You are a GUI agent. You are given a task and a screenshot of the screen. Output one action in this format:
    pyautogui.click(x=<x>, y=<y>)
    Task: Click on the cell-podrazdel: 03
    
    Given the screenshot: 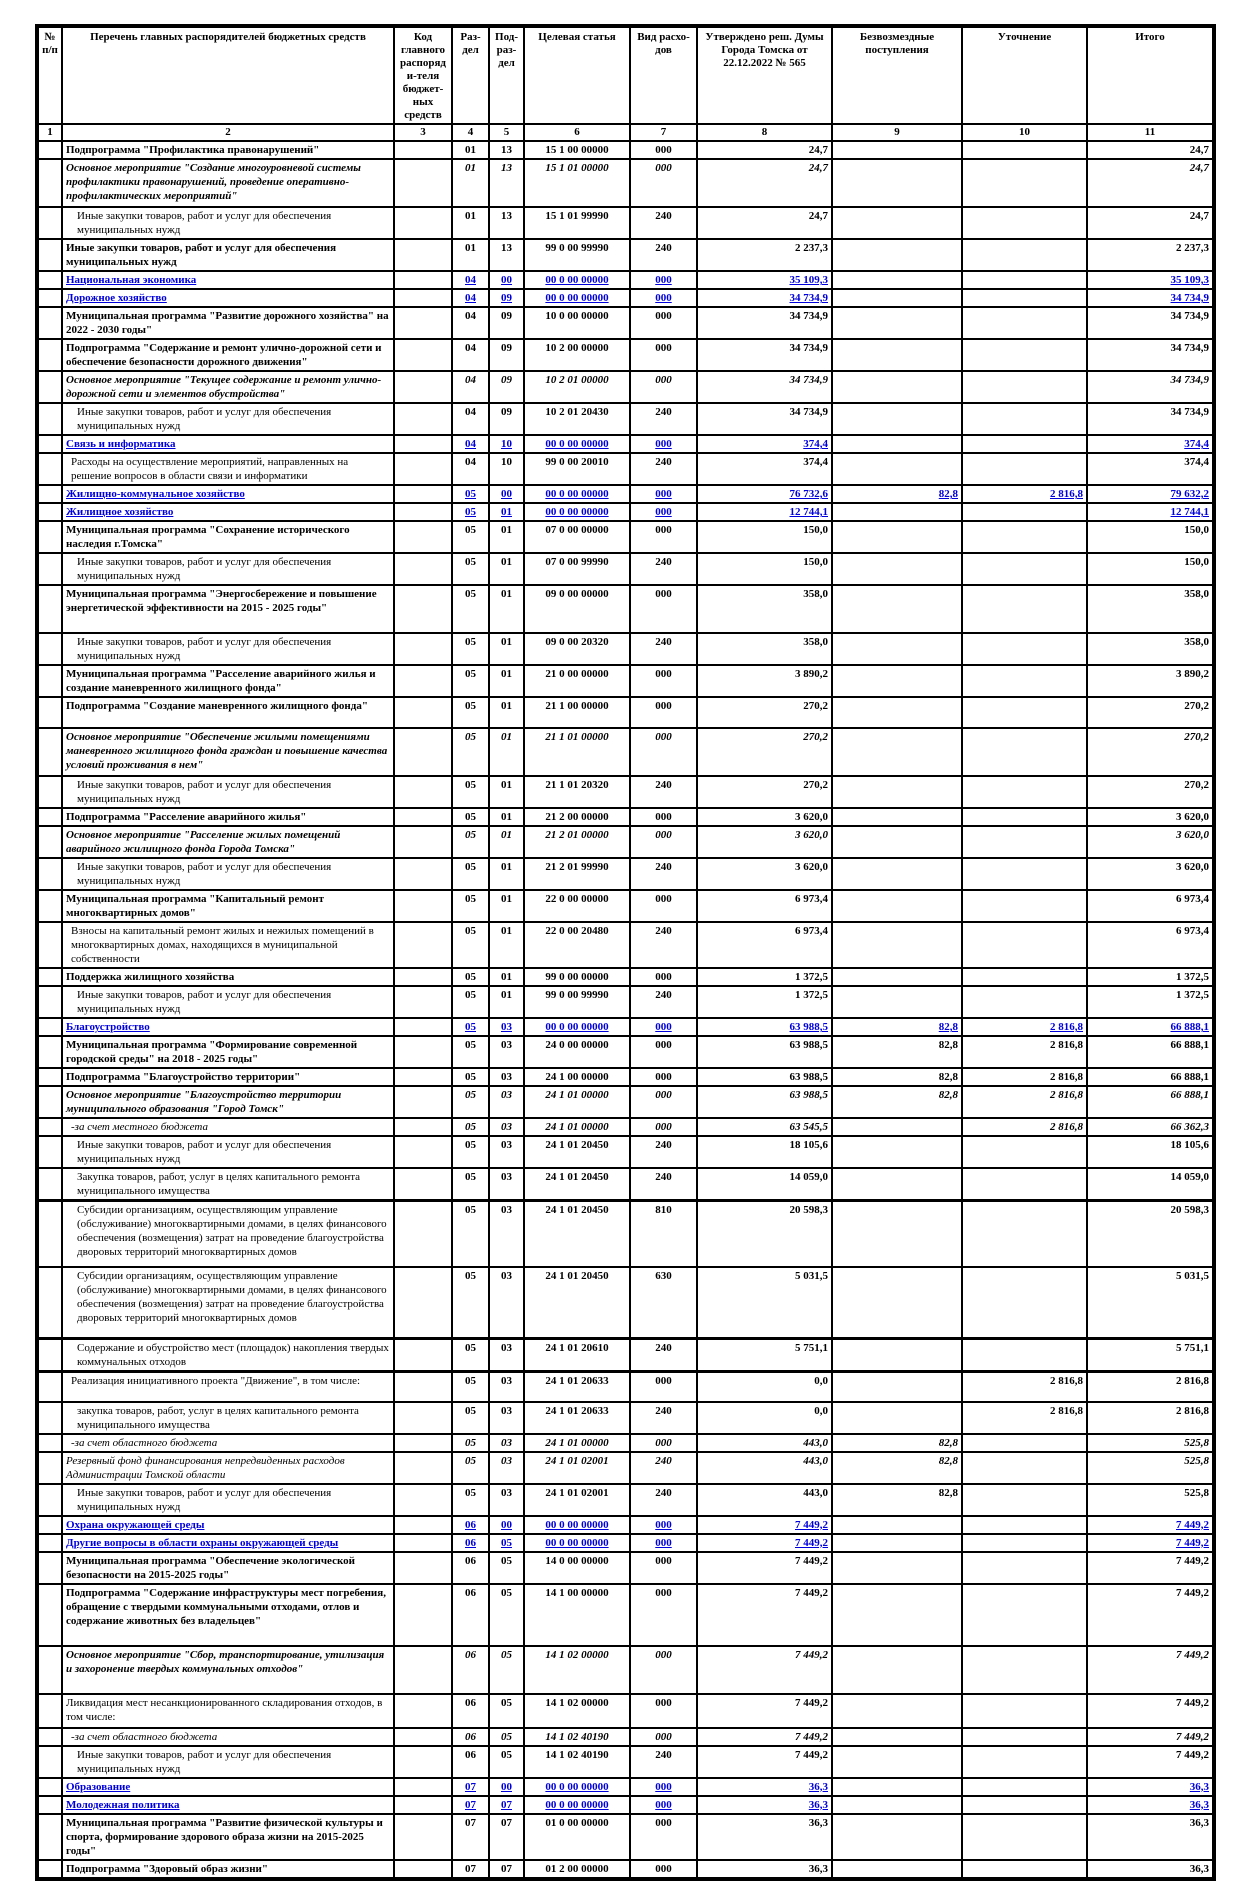 What is the action you would take?
    pyautogui.click(x=506, y=1052)
    